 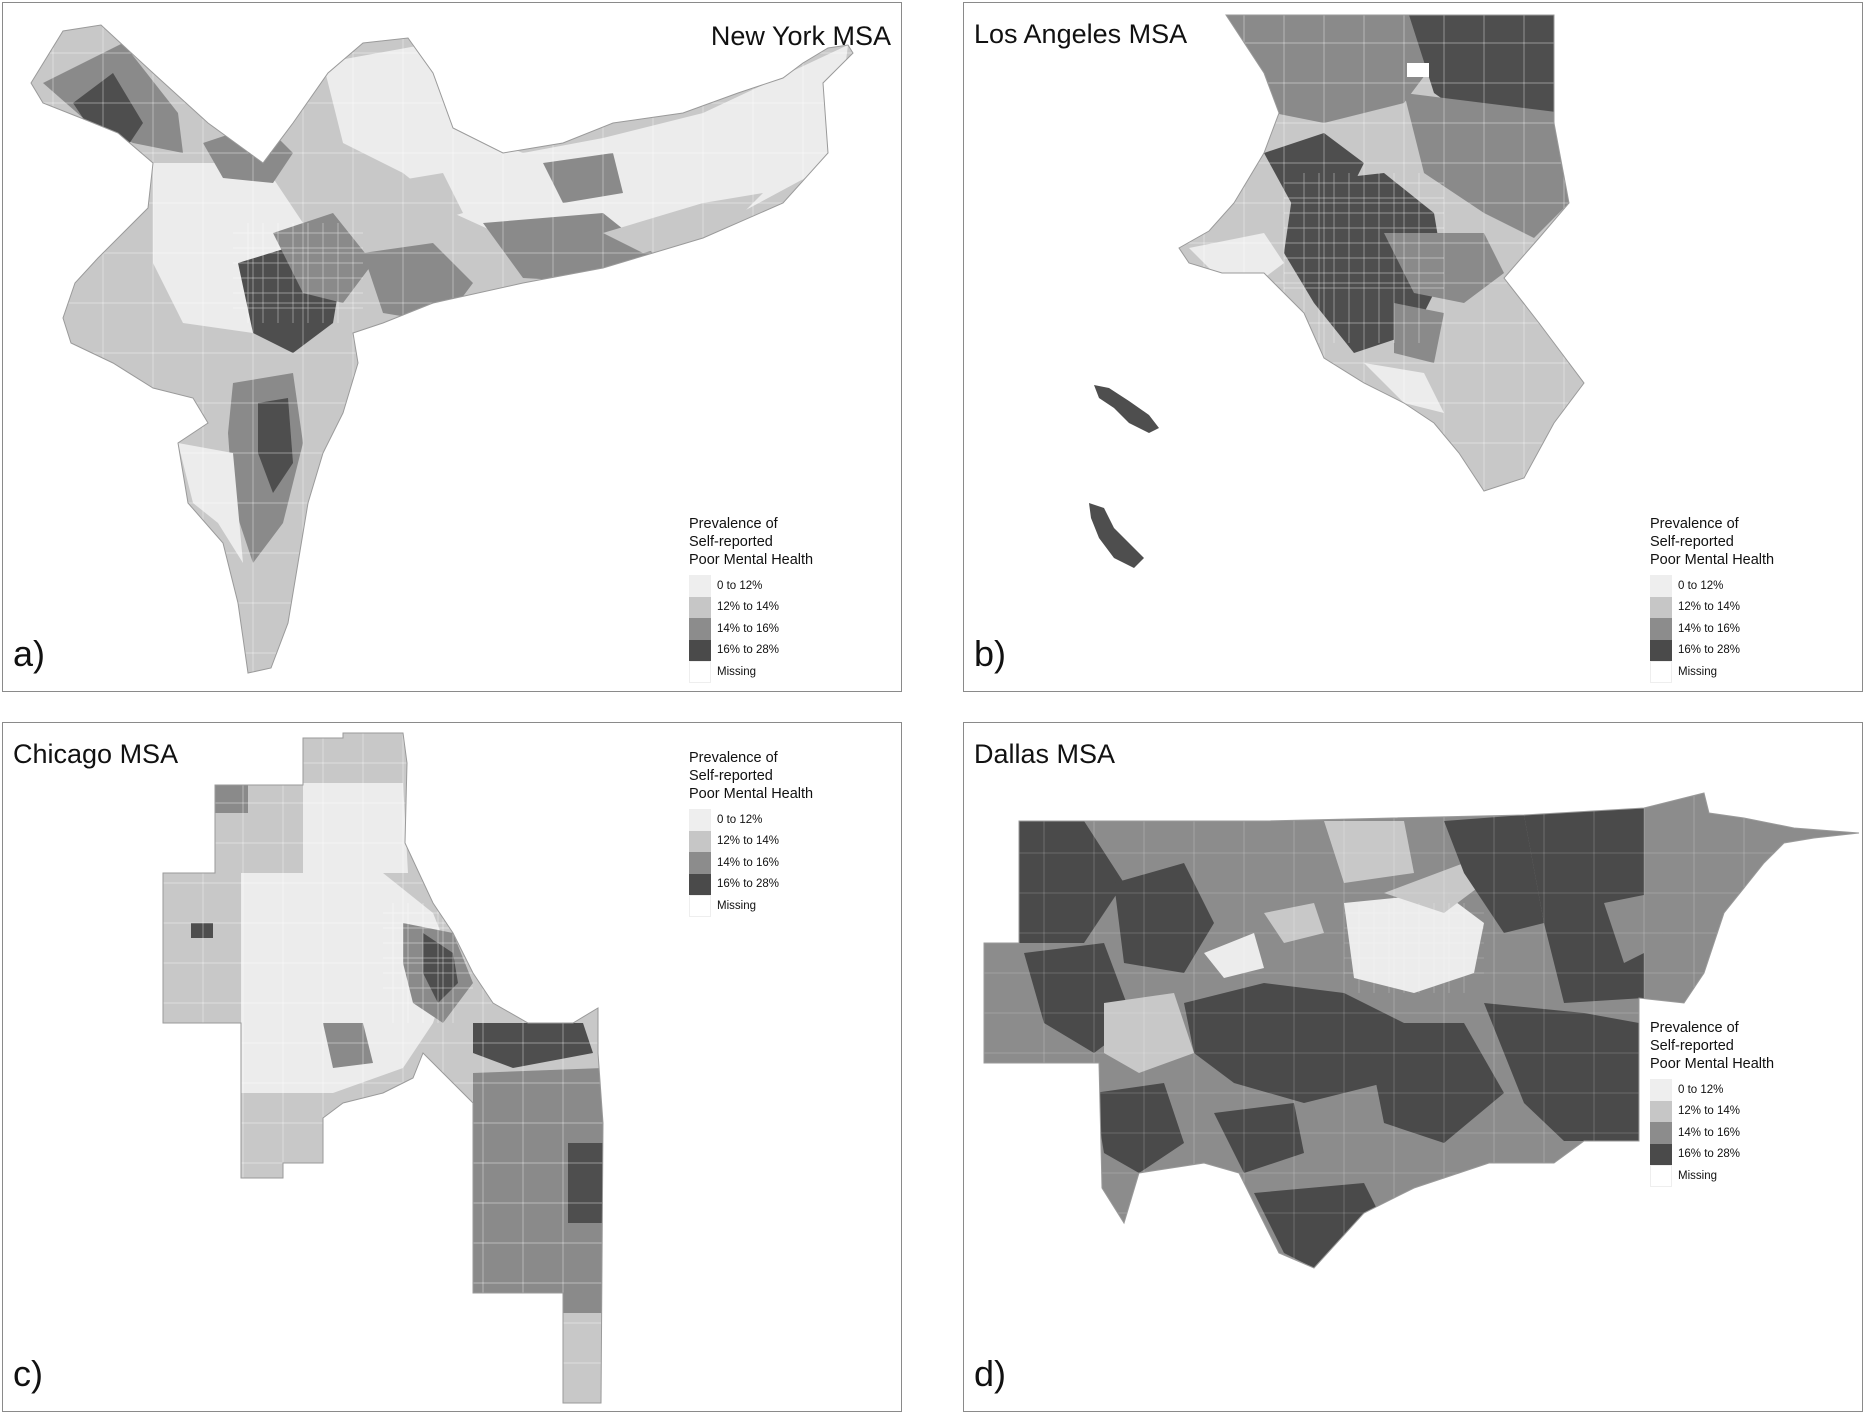 I want to click on panel-tag: d), so click(x=990, y=1373).